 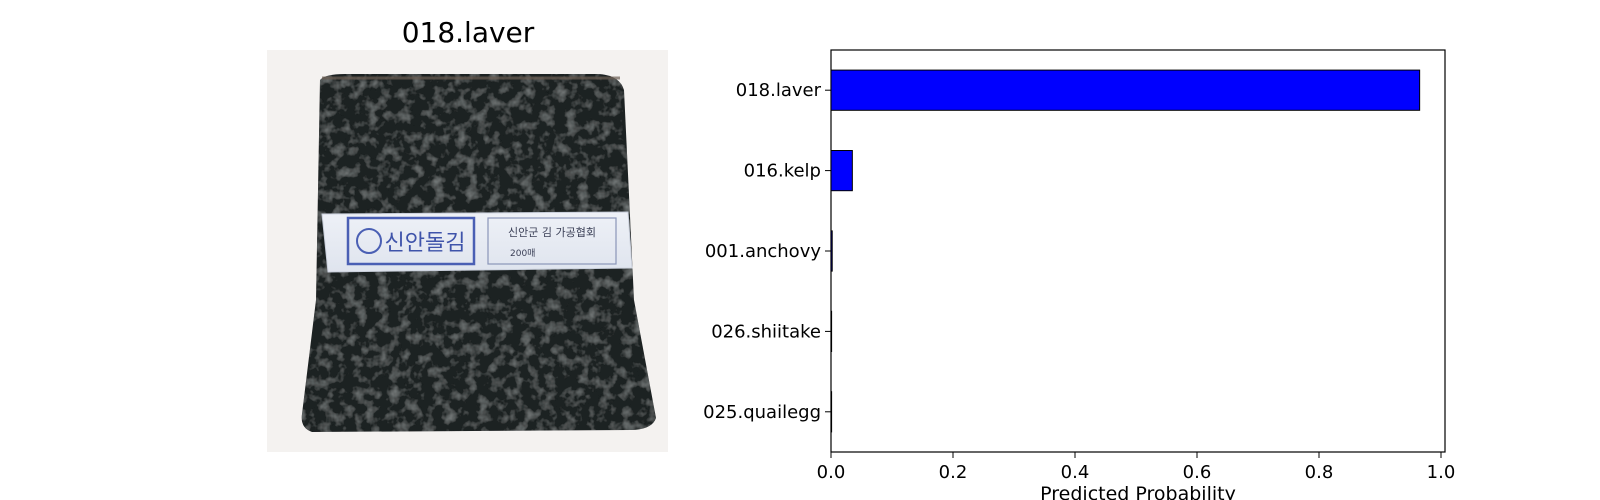 What do you see at coordinates (1075, 472) in the screenshot?
I see `x-tick-label: 0.4` at bounding box center [1075, 472].